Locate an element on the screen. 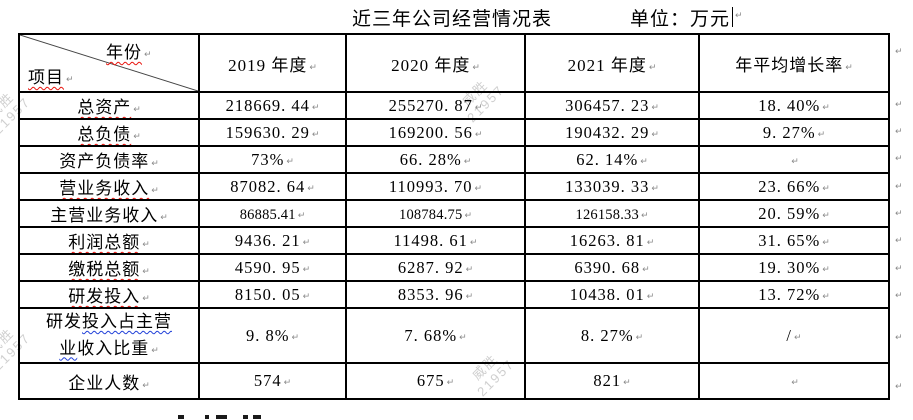  value-cell: 8150. 05 is located at coordinates (272, 294).